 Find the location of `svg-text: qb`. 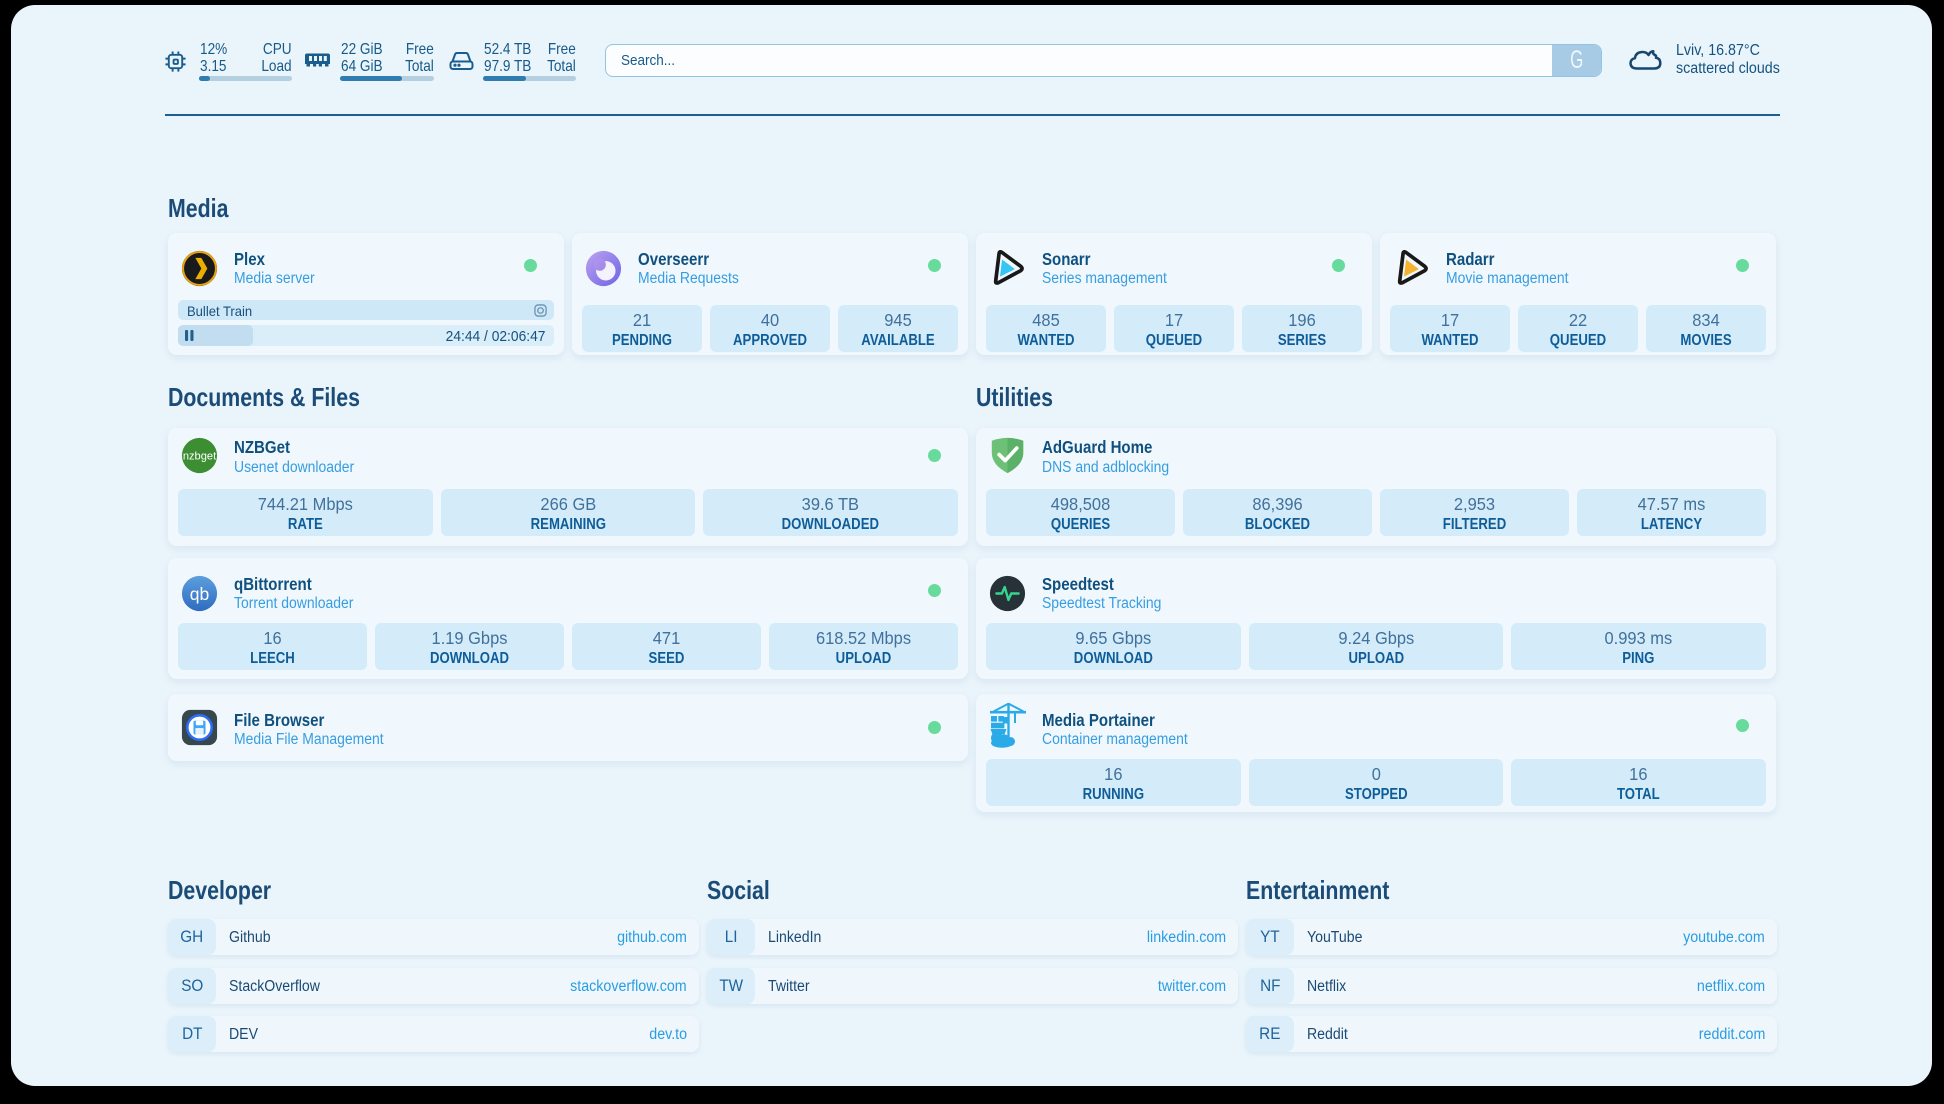

svg-text: qb is located at coordinates (200, 594).